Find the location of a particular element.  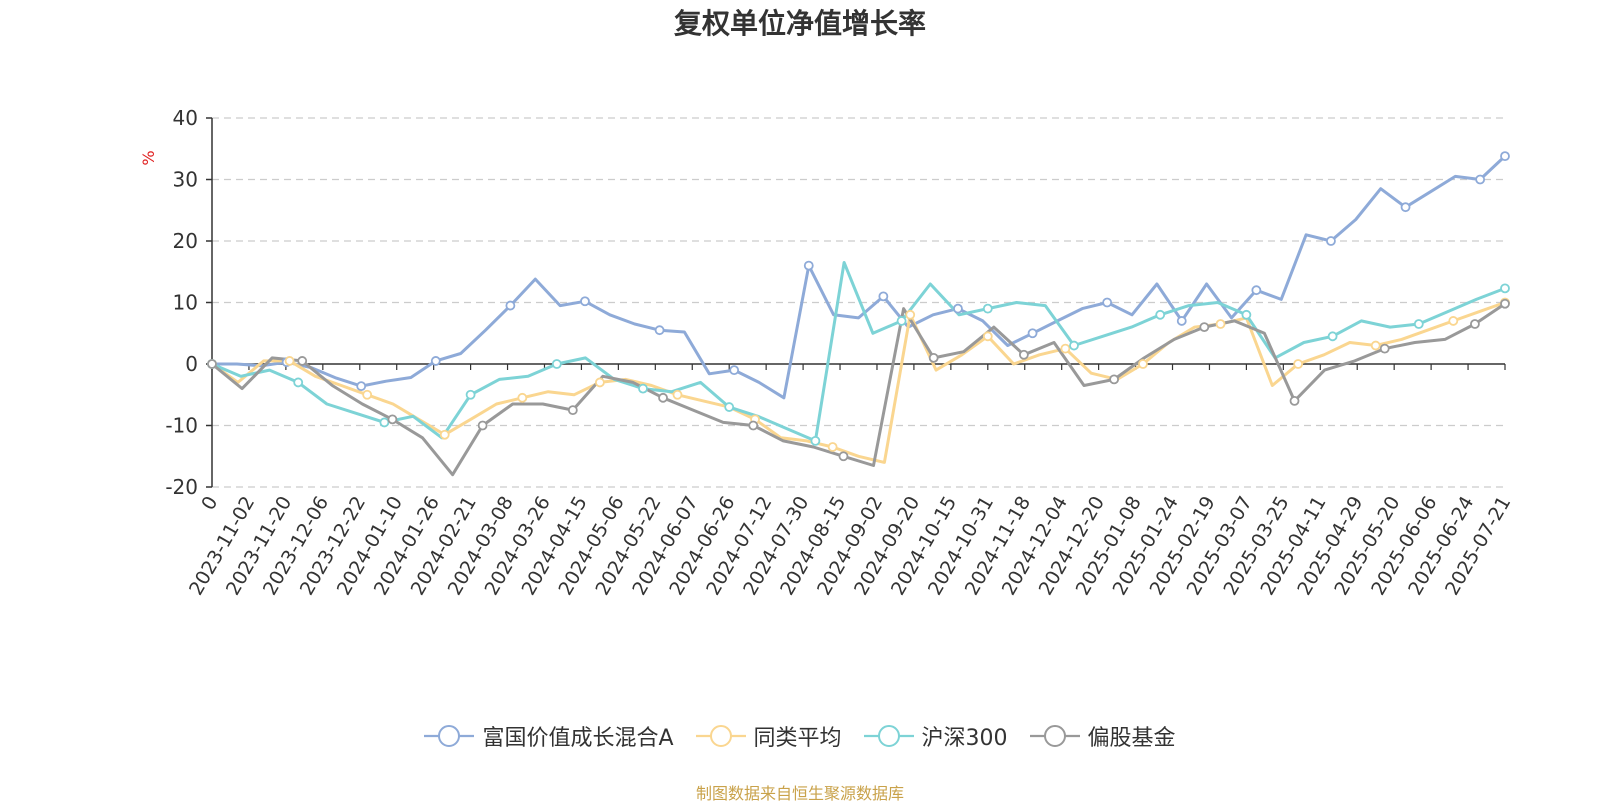

legend-label: 同类平均 is located at coordinates (797, 738).